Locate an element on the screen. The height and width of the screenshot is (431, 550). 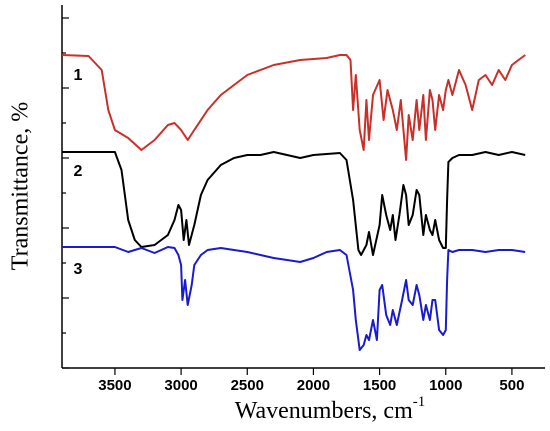
x-tick-label: 3500 is located at coordinates (114, 385).